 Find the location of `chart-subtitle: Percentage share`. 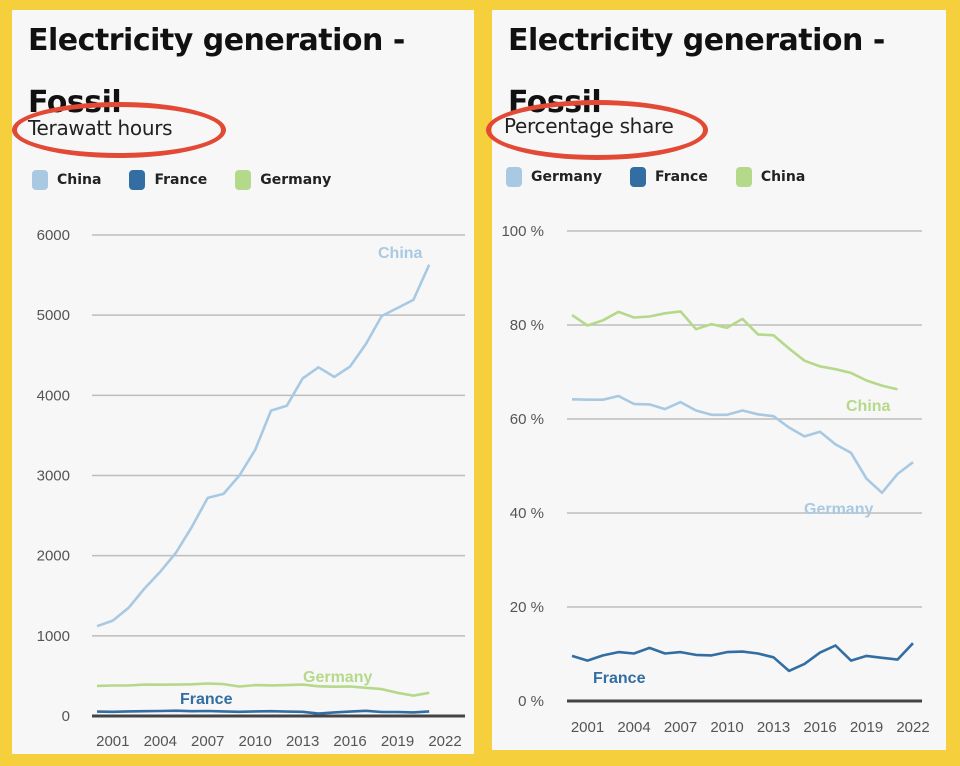

chart-subtitle: Percentage share is located at coordinates (589, 126).